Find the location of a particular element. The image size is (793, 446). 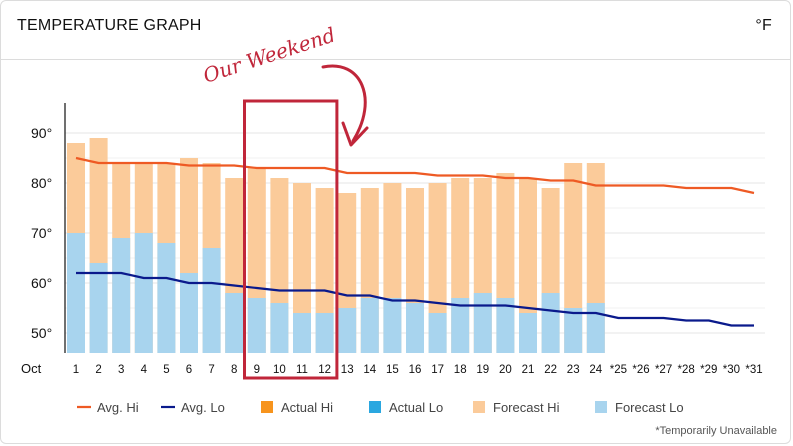

annotation-label: Our Weekend is located at coordinates (269, 54).